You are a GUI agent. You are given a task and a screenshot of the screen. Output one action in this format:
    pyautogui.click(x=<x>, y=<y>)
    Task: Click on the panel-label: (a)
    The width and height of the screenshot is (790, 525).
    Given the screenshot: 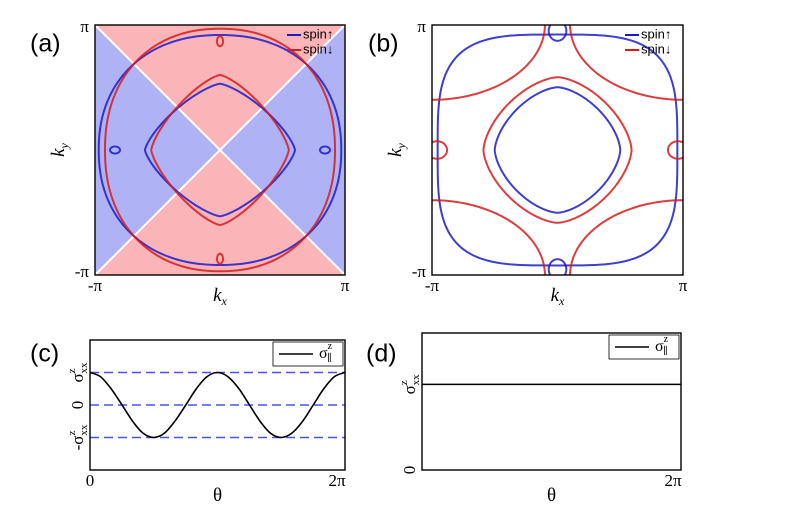 What is the action you would take?
    pyautogui.click(x=45, y=44)
    